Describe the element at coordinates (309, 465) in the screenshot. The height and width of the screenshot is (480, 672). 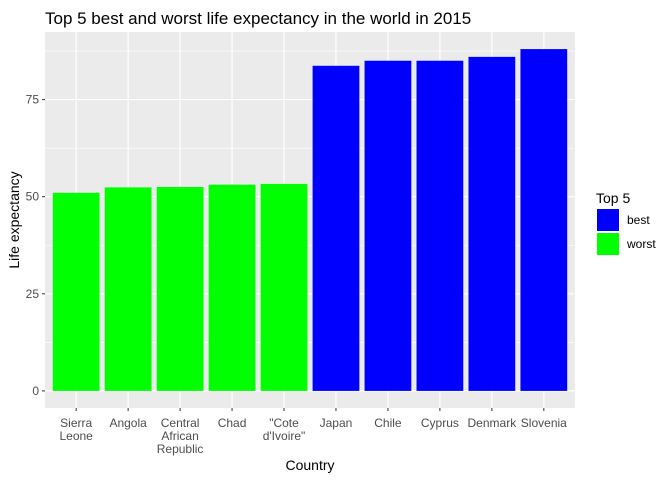
I see `x-axis-title: Country` at that location.